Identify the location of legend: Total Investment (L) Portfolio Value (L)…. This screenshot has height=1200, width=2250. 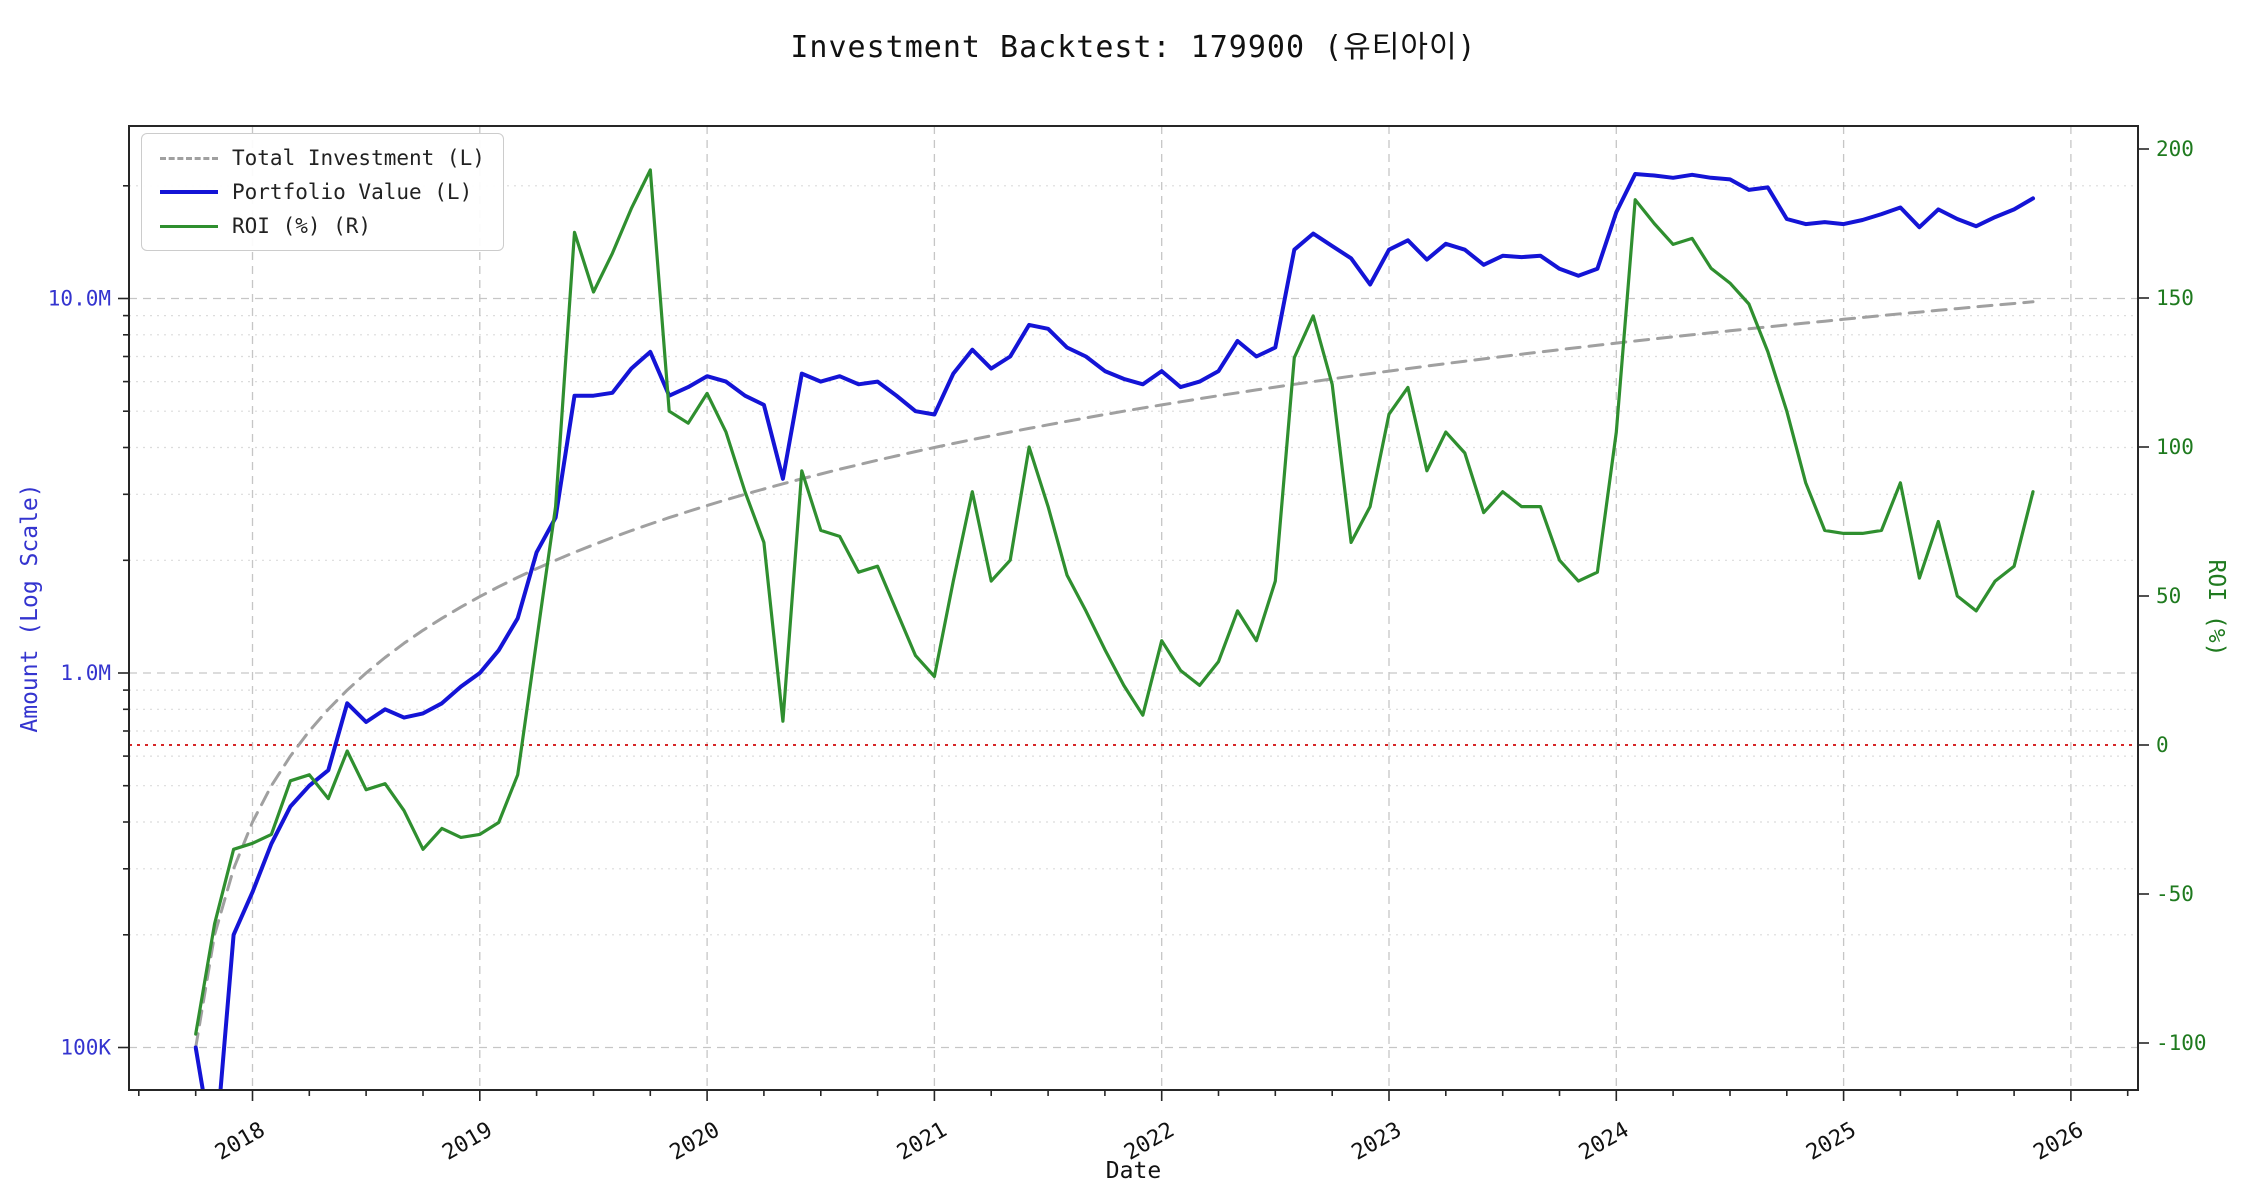
(322, 192).